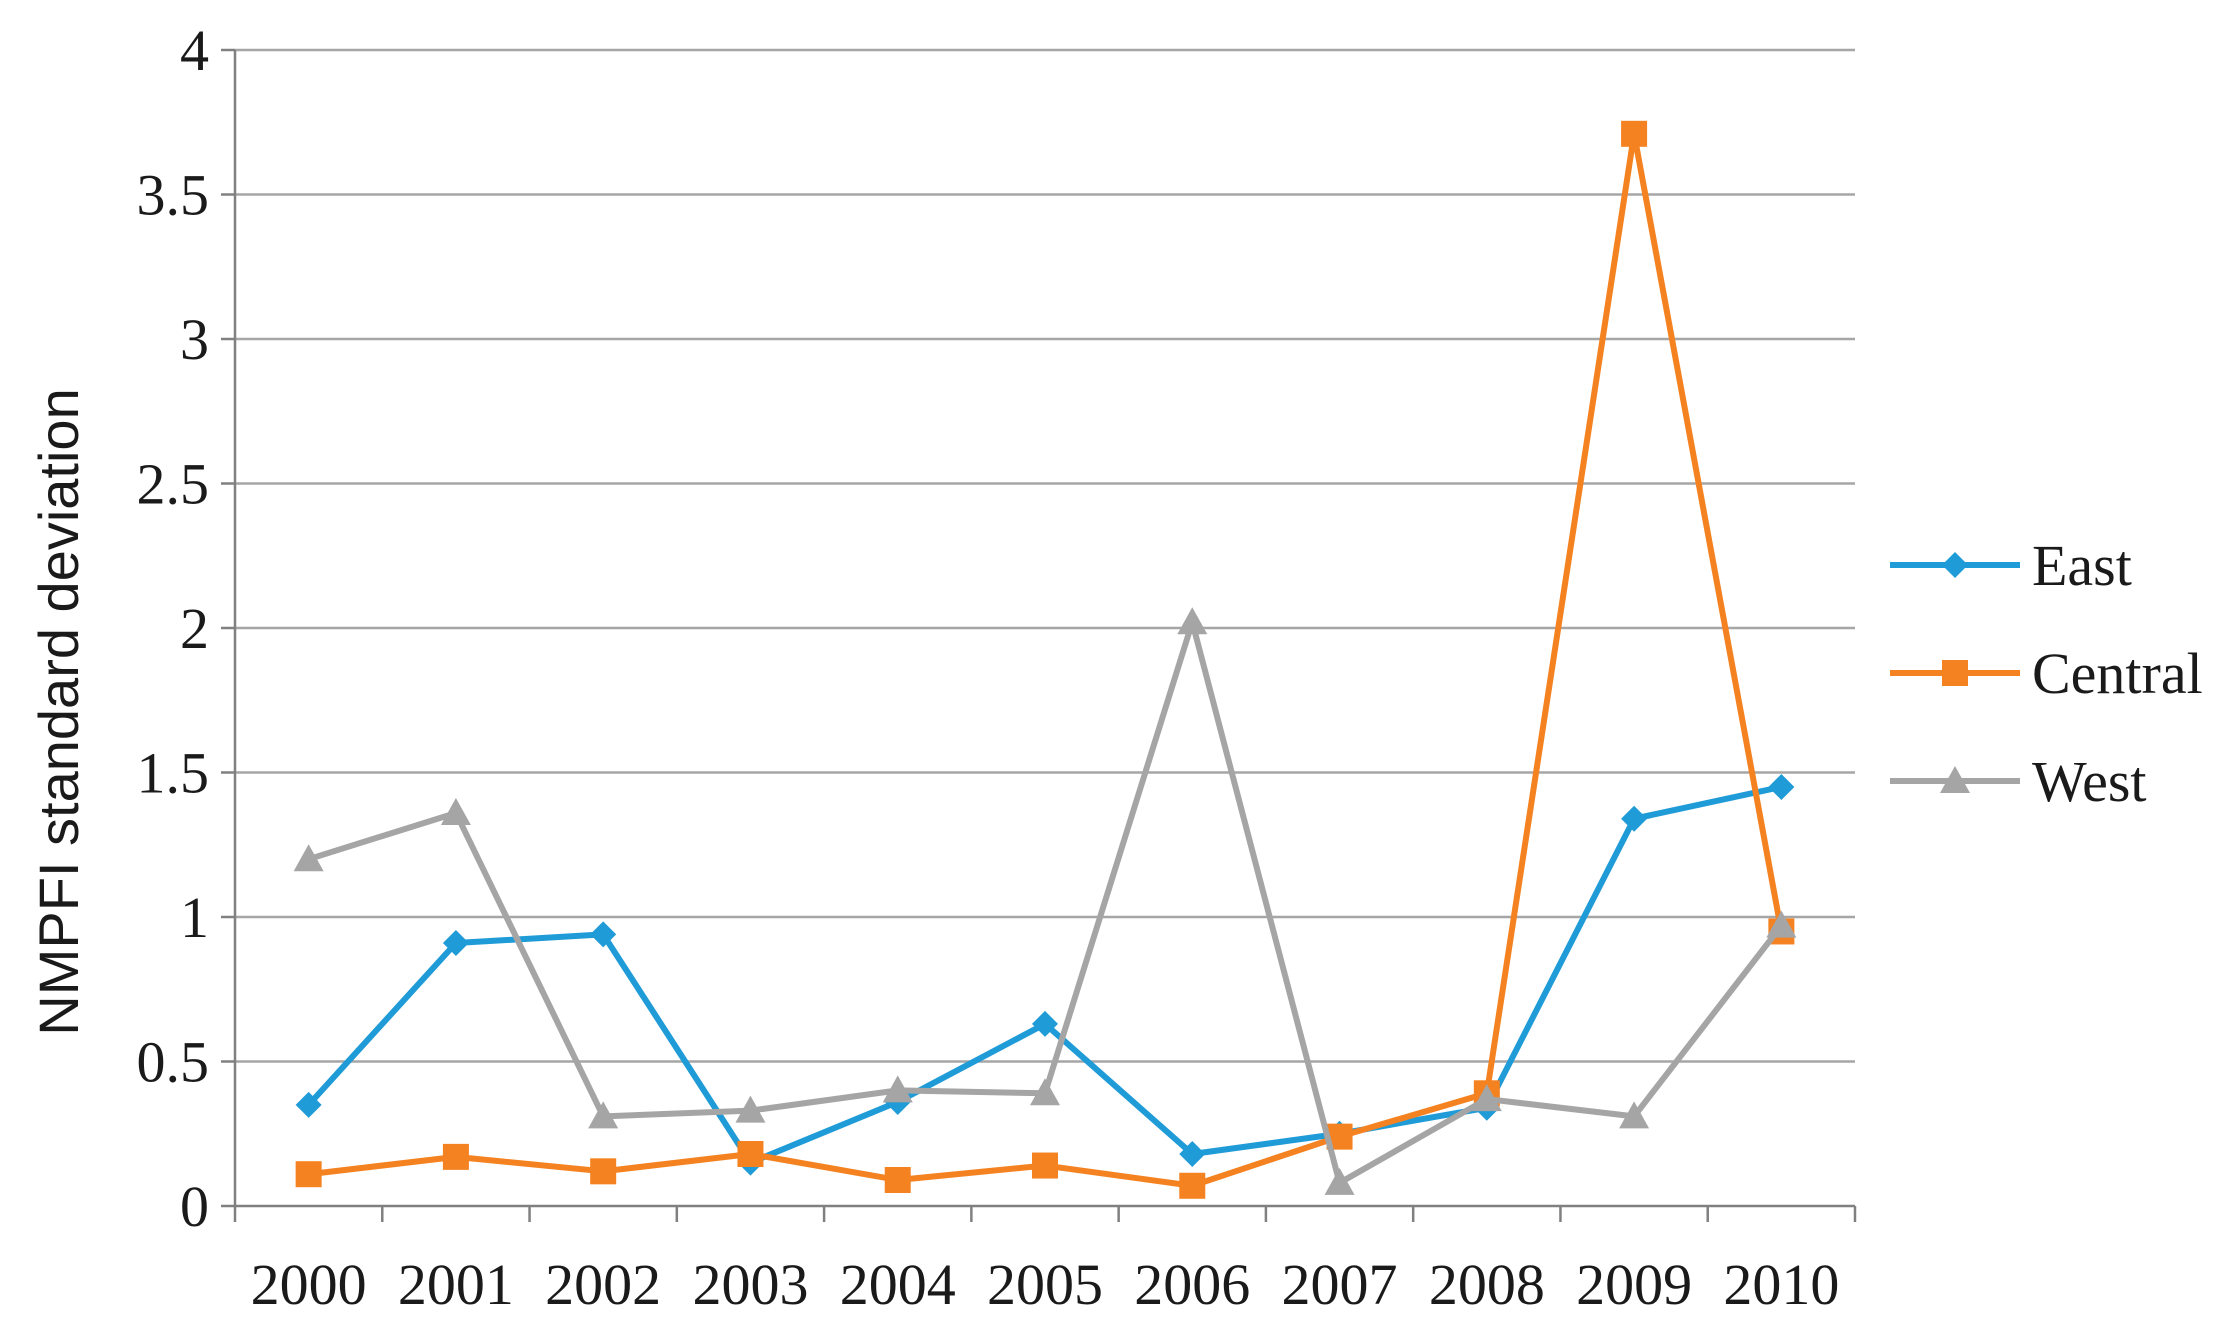 This screenshot has width=2235, height=1336. I want to click on x-tick-label: 2004, so click(898, 1284).